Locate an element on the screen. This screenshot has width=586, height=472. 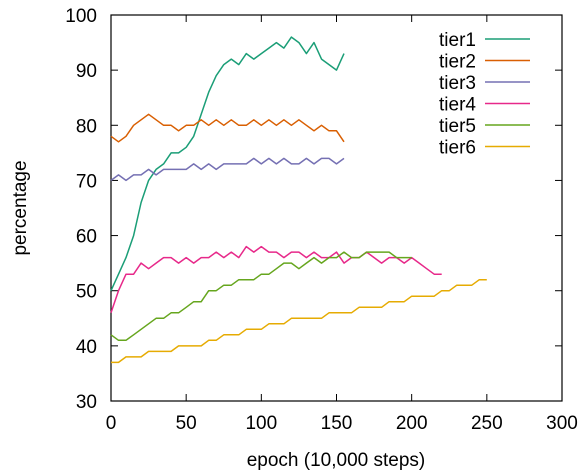
legend-label-tier5: tier5 is located at coordinates (457, 126).